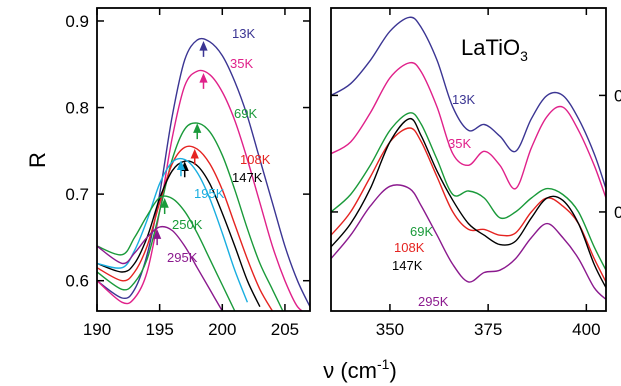 The width and height of the screenshot is (621, 386). Describe the element at coordinates (617, 95) in the screenshot. I see `y-tick-label-right-0.8: 0.8` at that location.